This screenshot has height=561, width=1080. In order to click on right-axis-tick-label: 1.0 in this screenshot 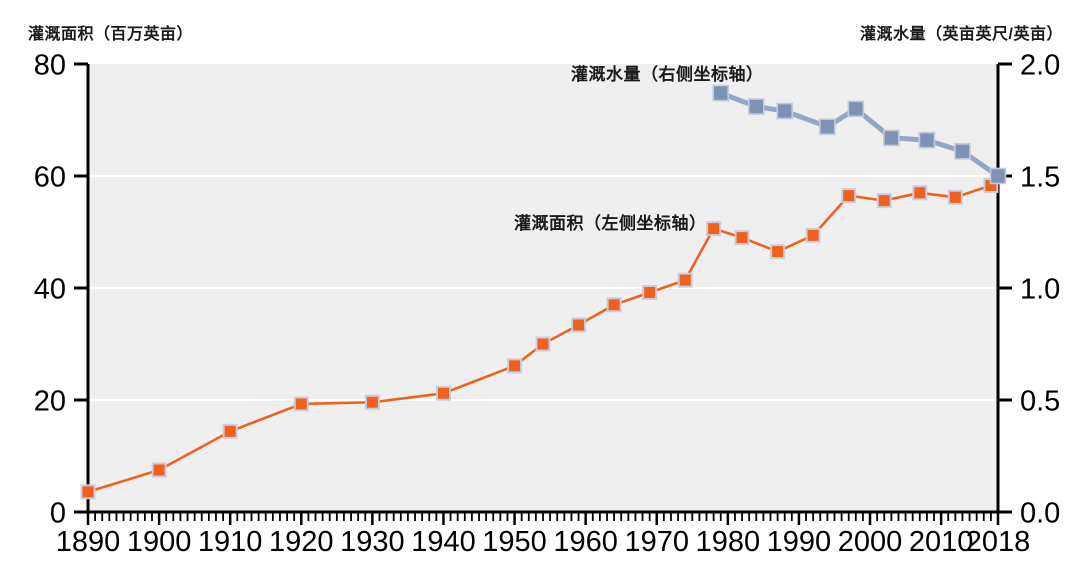, I will do `click(1040, 289)`.